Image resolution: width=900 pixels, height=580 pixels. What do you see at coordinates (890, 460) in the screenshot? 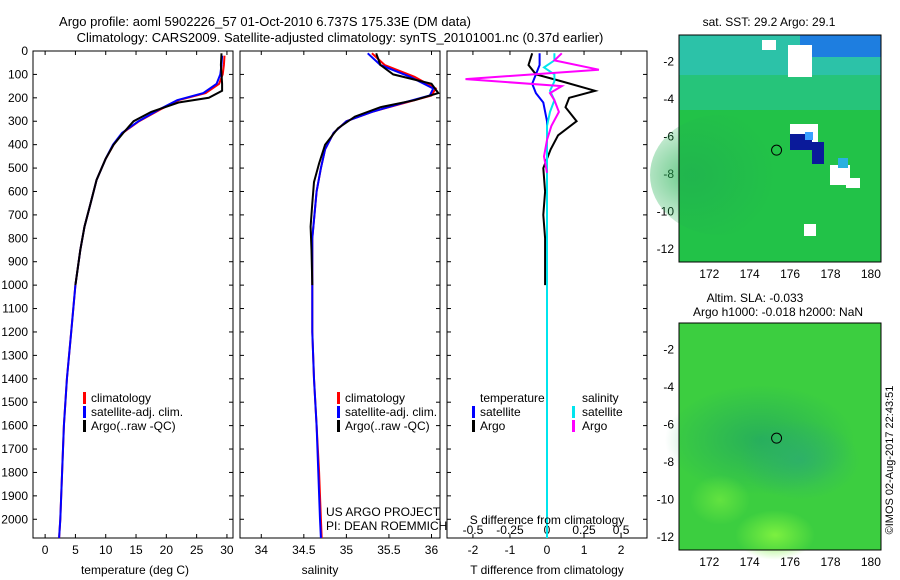
I see `imos-timestamp: ©IMOS 02-Aug-2017 22:43:51` at bounding box center [890, 460].